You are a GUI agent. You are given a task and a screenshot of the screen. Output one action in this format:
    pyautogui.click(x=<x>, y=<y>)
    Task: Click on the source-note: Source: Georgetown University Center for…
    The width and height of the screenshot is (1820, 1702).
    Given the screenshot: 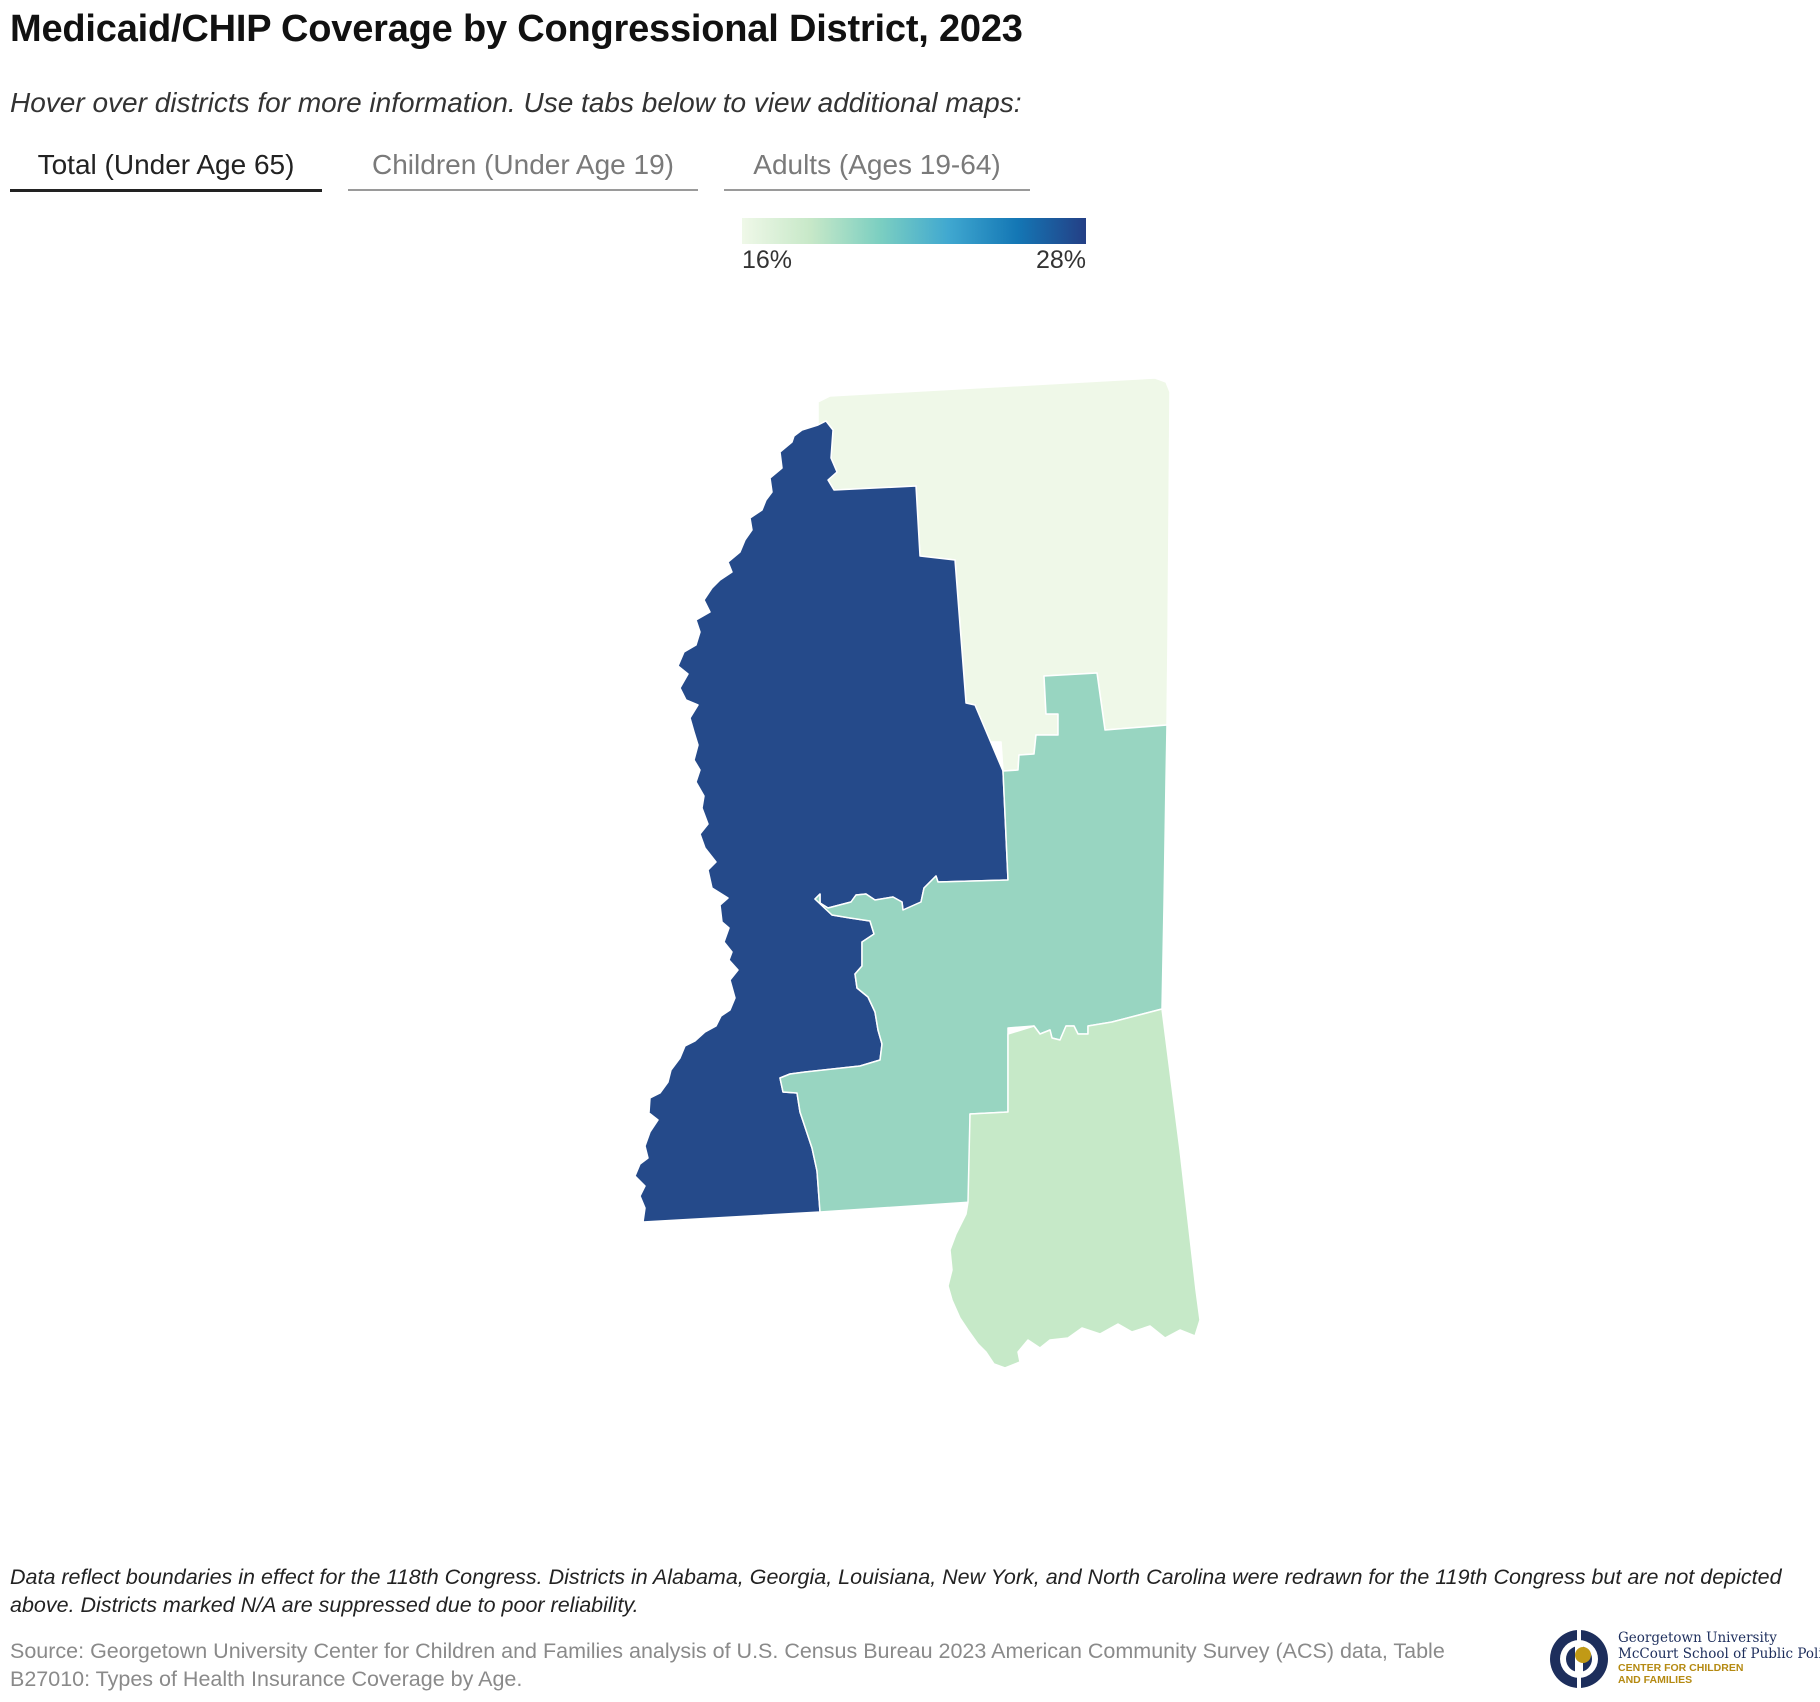 What is the action you would take?
    pyautogui.click(x=727, y=1665)
    